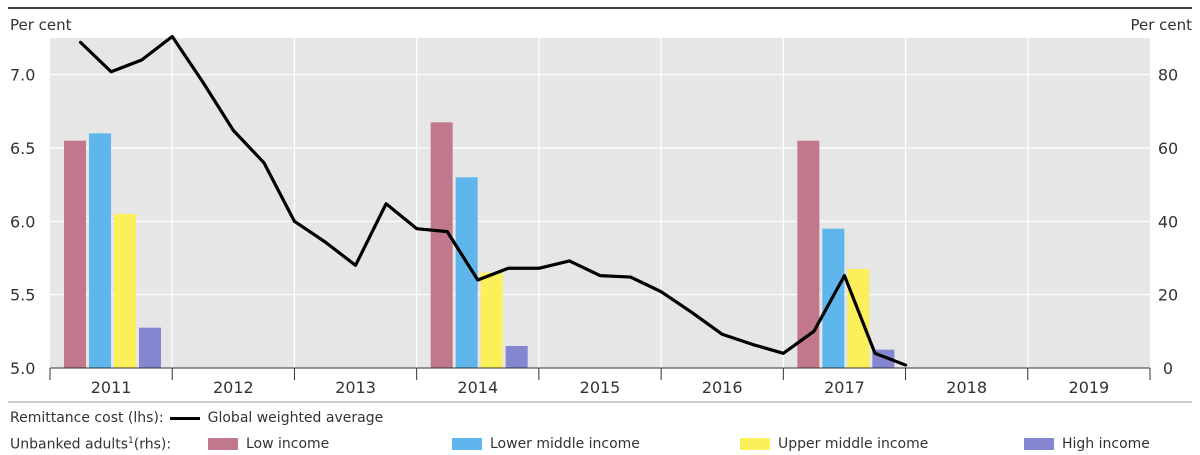 The height and width of the screenshot is (455, 1200). I want to click on x-tick-label: 2014, so click(477, 387).